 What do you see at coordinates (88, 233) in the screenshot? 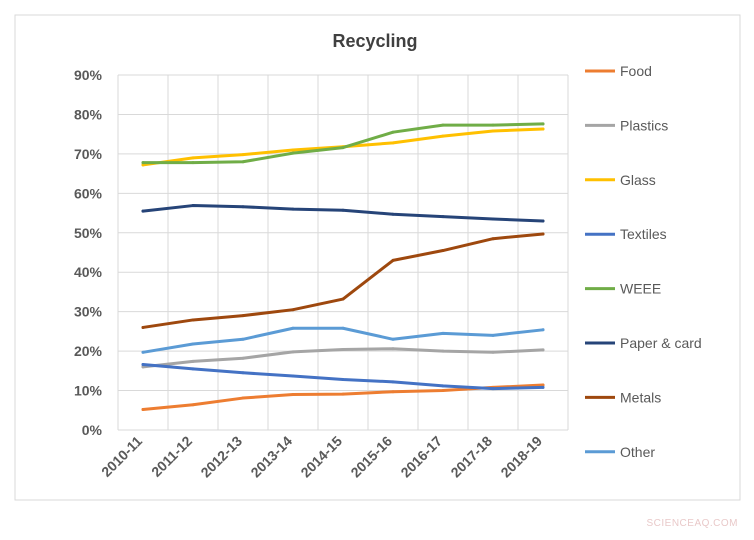
I see `y-tick-label: 50%` at bounding box center [88, 233].